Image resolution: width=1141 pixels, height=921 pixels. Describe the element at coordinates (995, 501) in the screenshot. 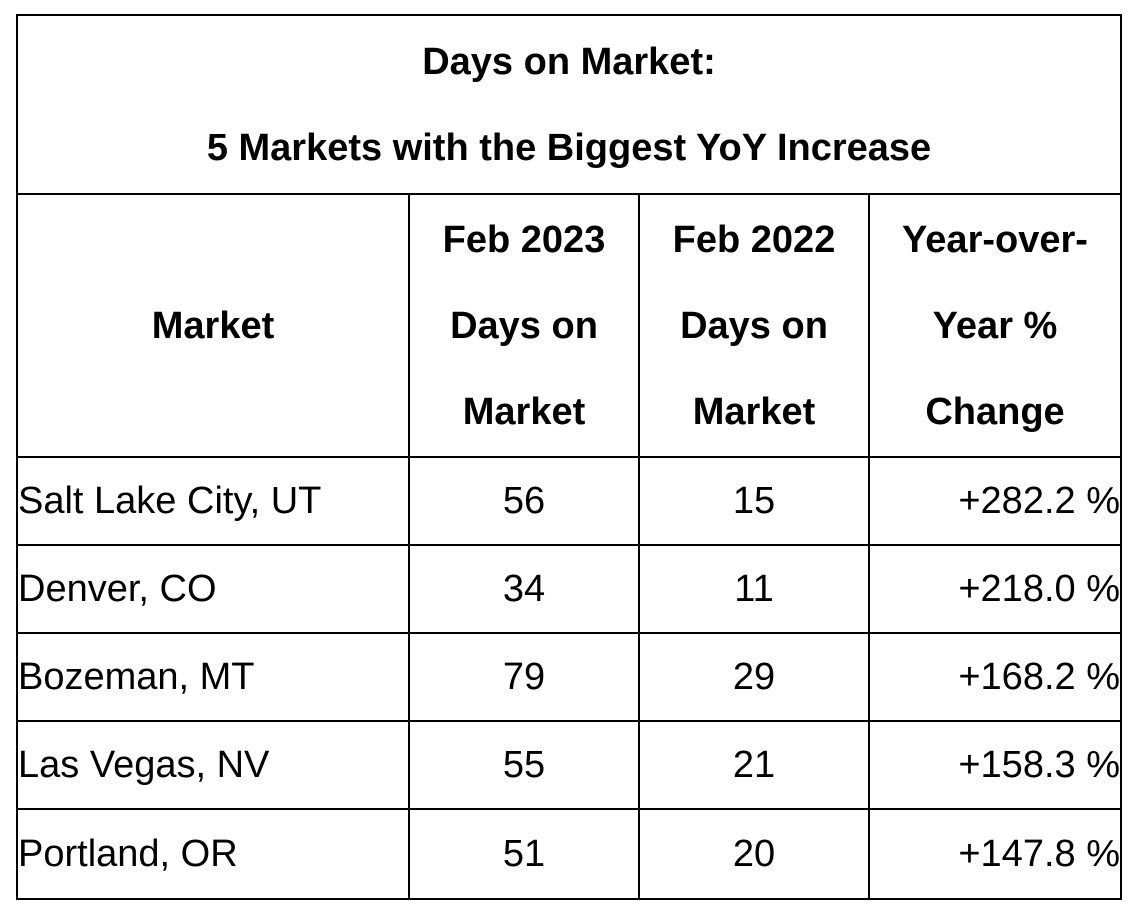

I see `yoy-change-cell: +282.2 %` at that location.